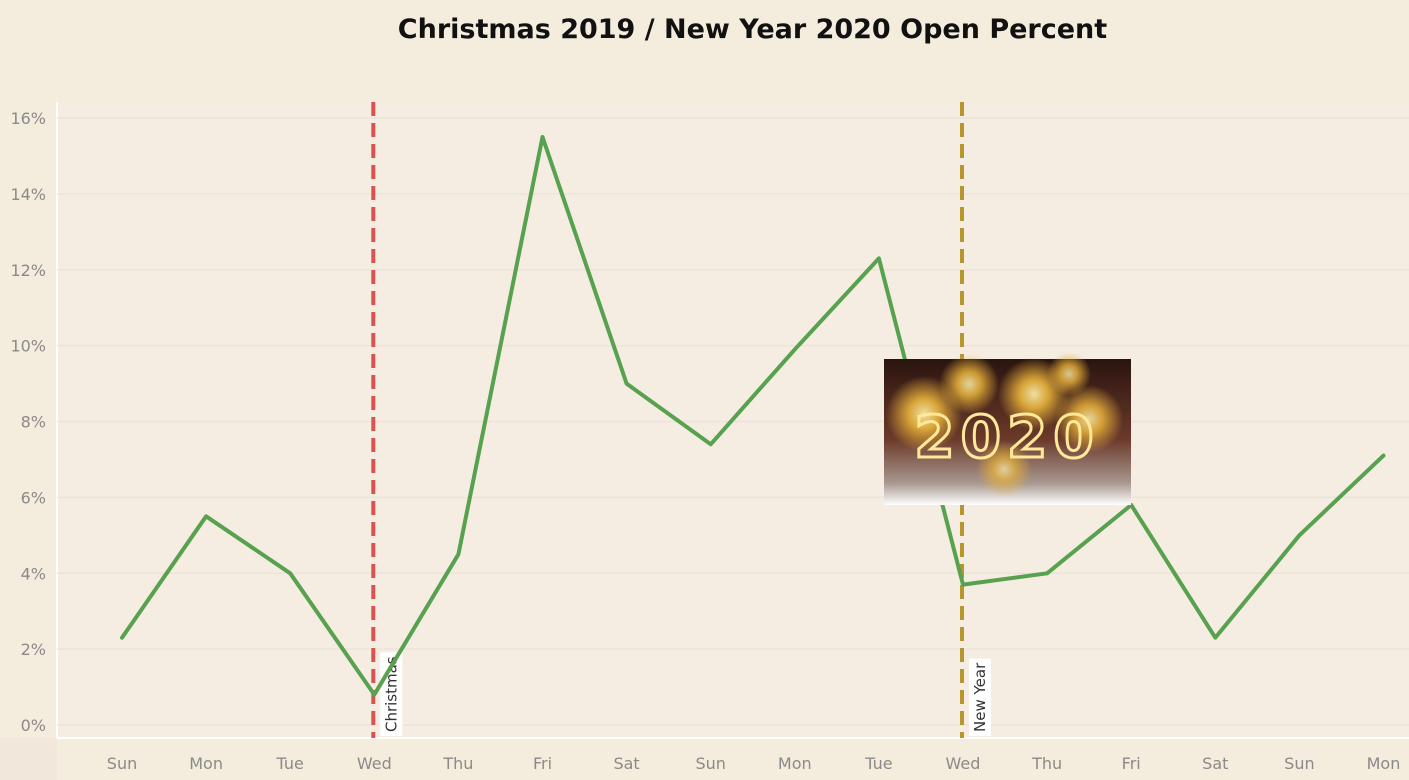 The height and width of the screenshot is (780, 1409). Describe the element at coordinates (33, 725) in the screenshot. I see `y-tick-label: 0%` at that location.